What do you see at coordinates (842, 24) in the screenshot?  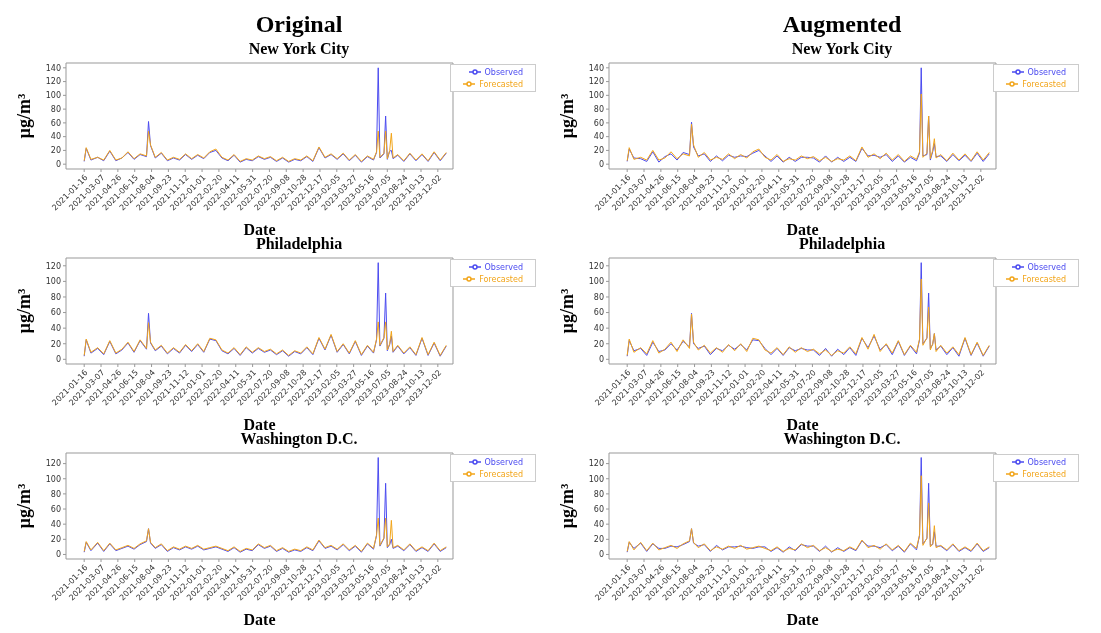 I see `text: Augmented` at bounding box center [842, 24].